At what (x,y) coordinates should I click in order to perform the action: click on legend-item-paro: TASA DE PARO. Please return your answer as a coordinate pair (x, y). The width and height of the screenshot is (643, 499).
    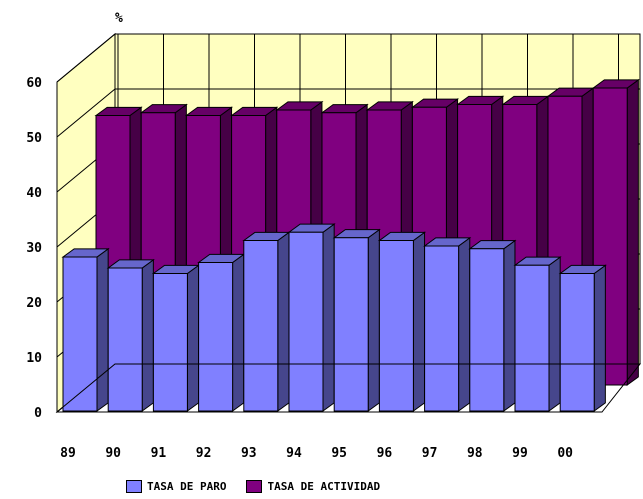
    Looking at the image, I should click on (176, 486).